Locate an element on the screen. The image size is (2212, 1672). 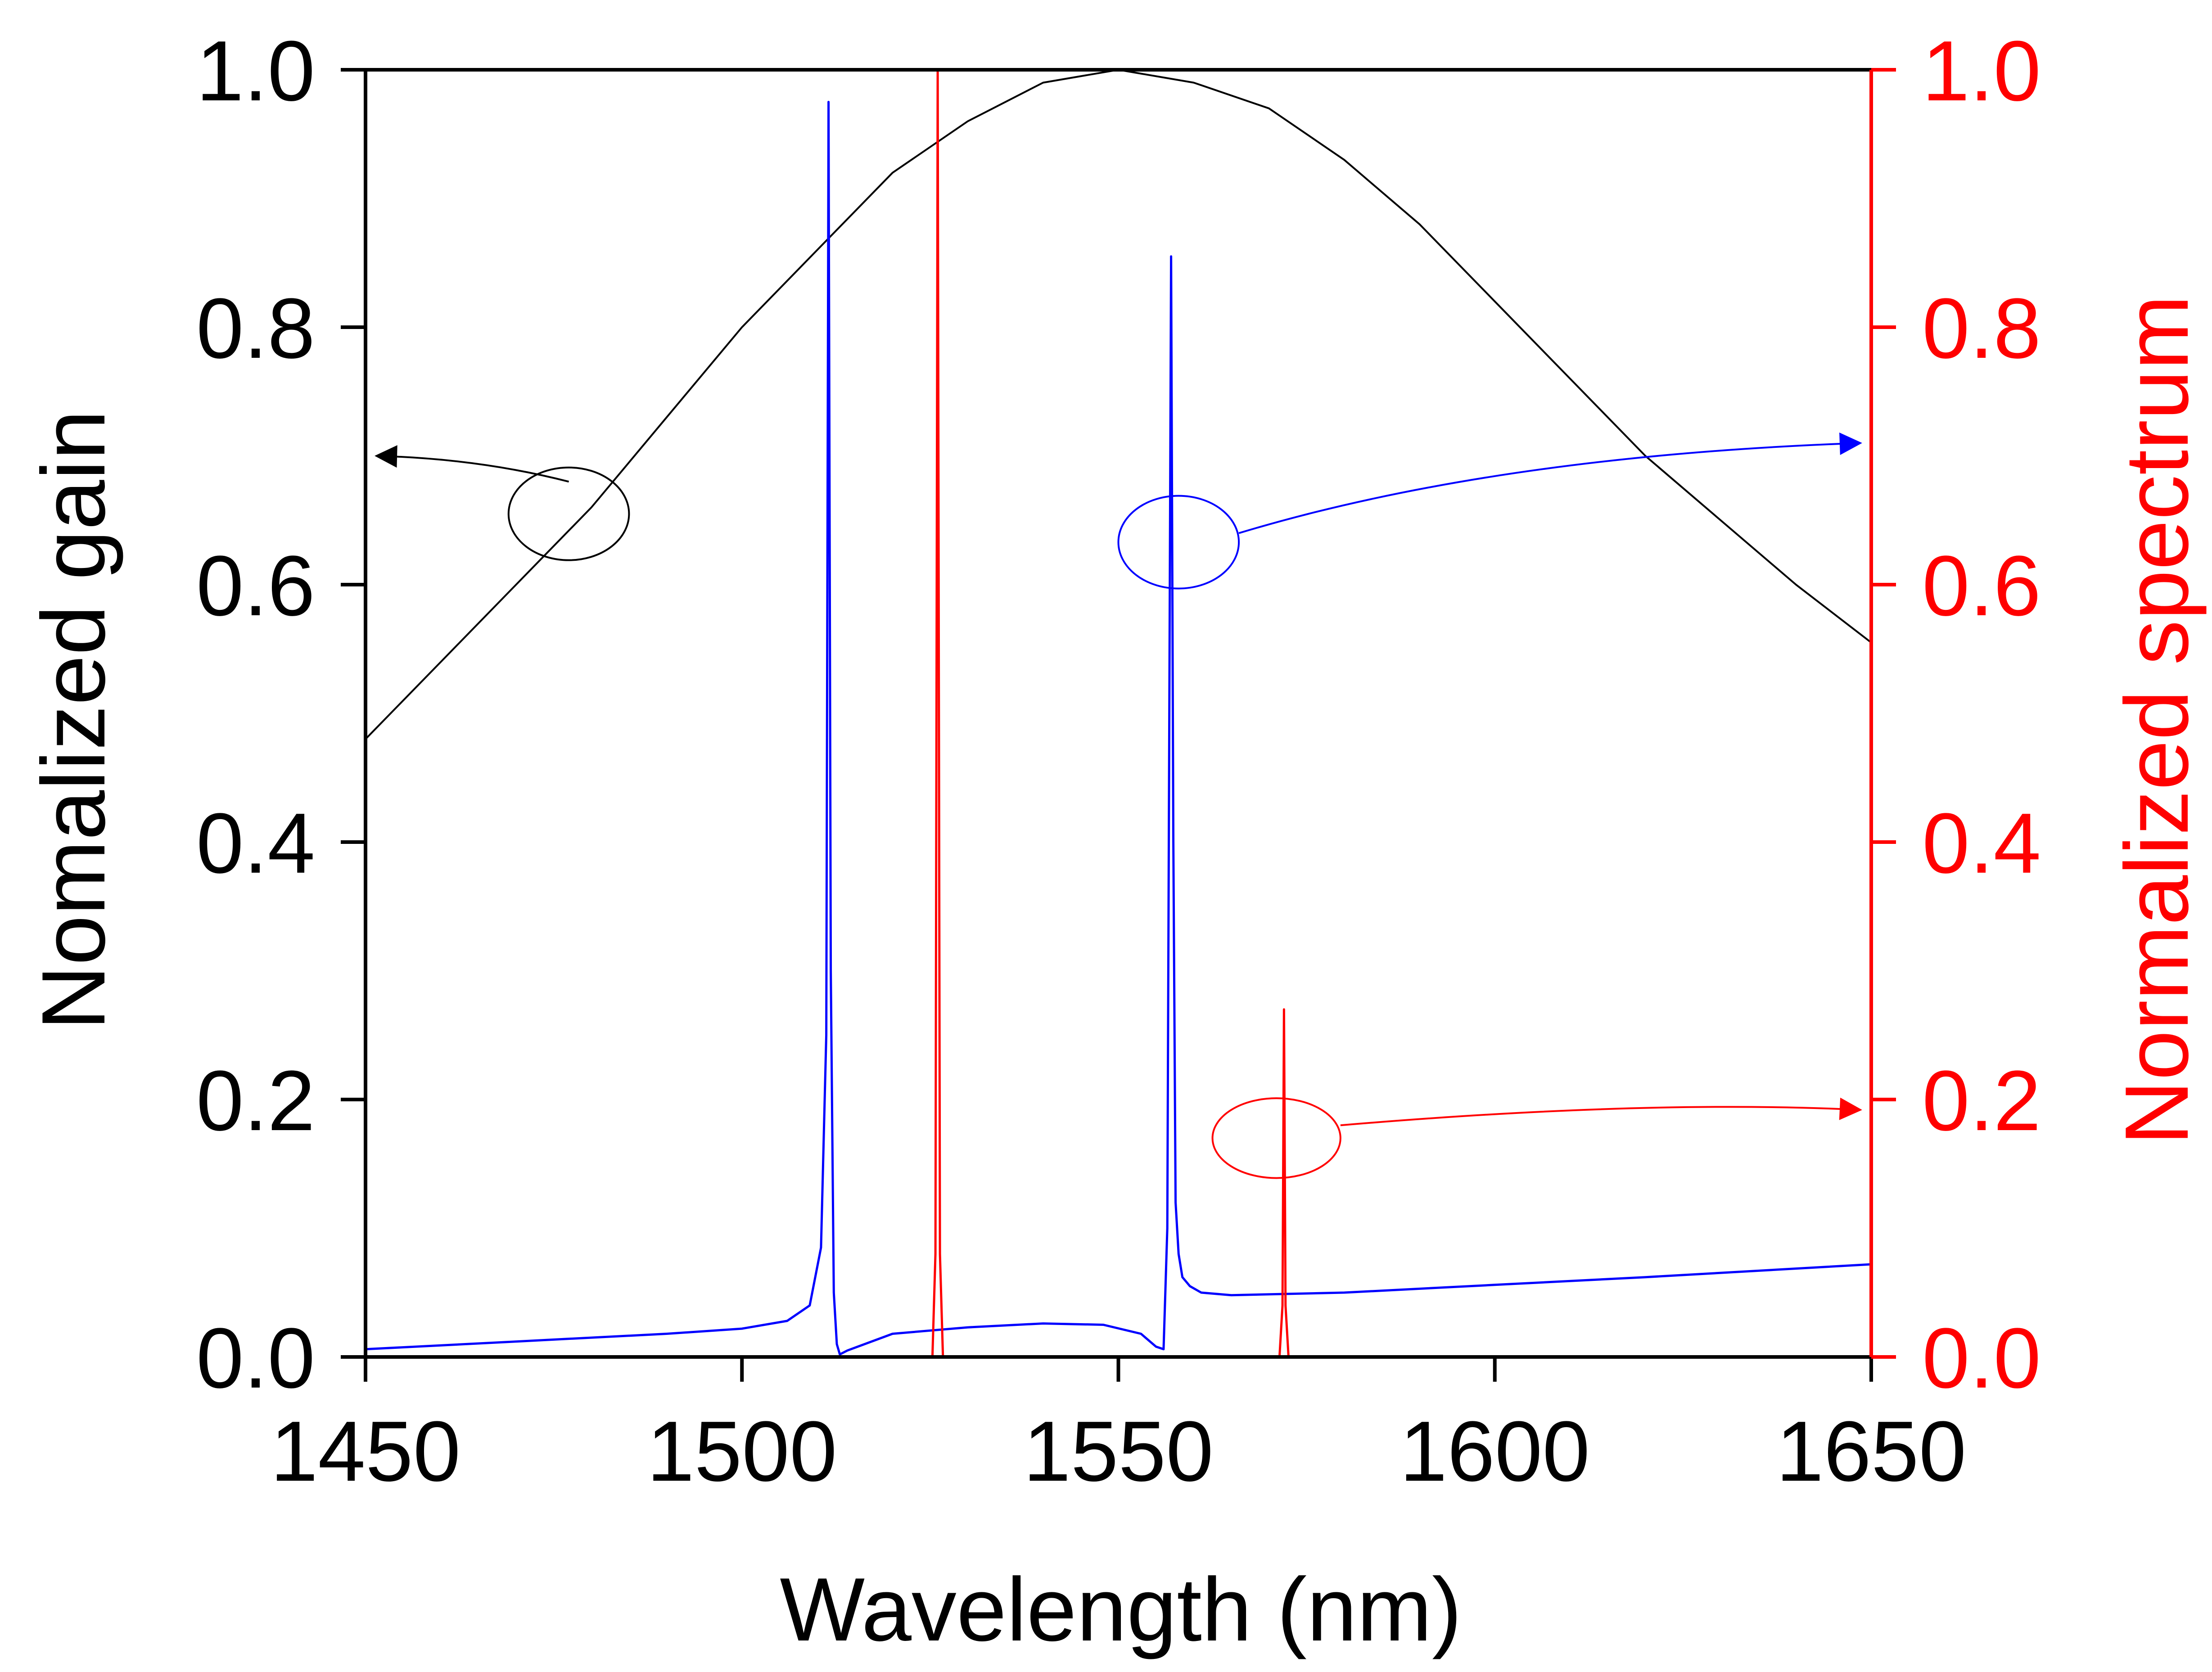
y-tick-left-label: 0.4 is located at coordinates (255, 843).